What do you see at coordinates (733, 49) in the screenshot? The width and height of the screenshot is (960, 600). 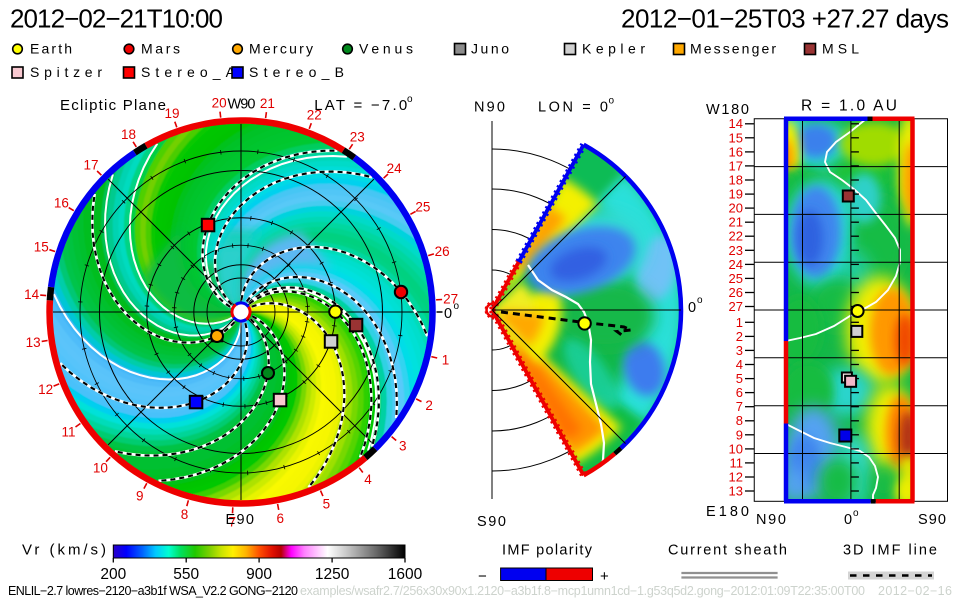 I see `svg-text: Messenger` at bounding box center [733, 49].